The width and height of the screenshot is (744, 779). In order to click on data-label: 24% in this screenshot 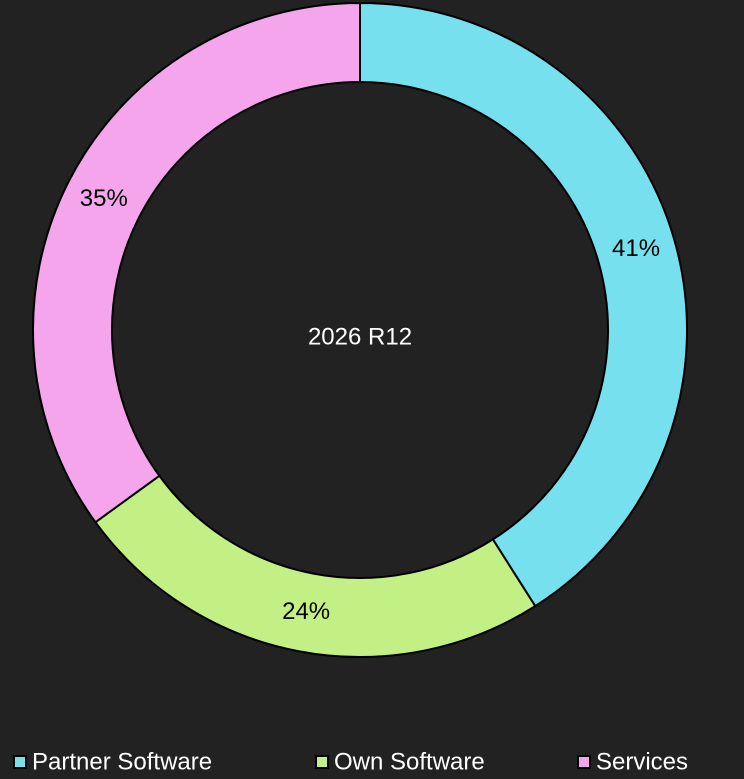, I will do `click(306, 611)`.